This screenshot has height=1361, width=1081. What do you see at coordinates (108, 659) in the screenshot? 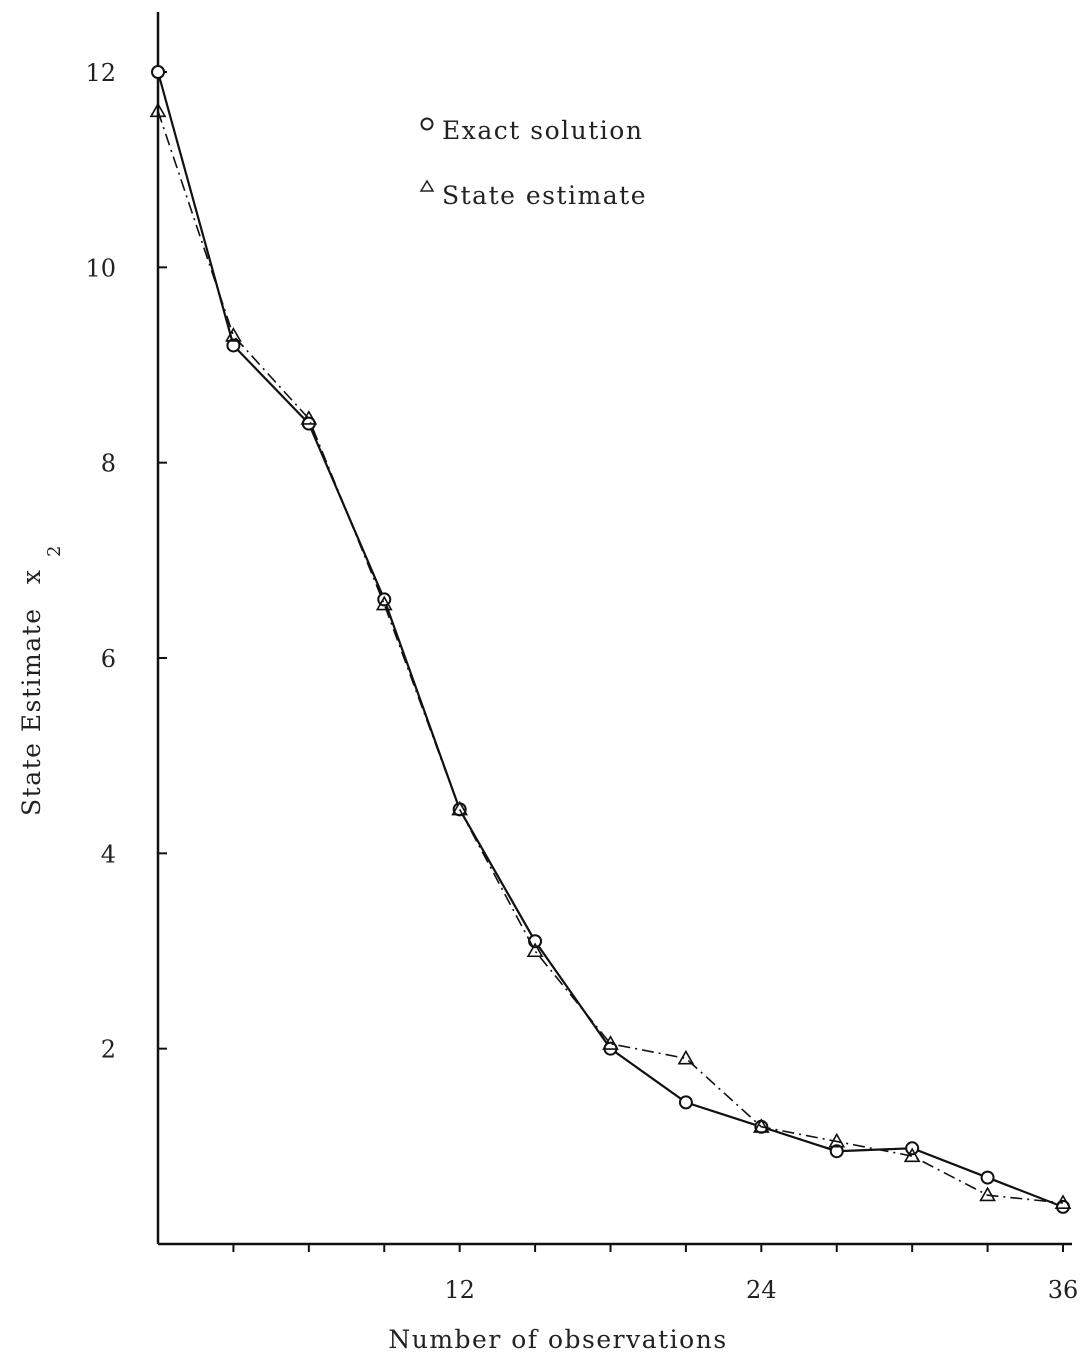
I see `y-tick-label: 6` at bounding box center [108, 659].